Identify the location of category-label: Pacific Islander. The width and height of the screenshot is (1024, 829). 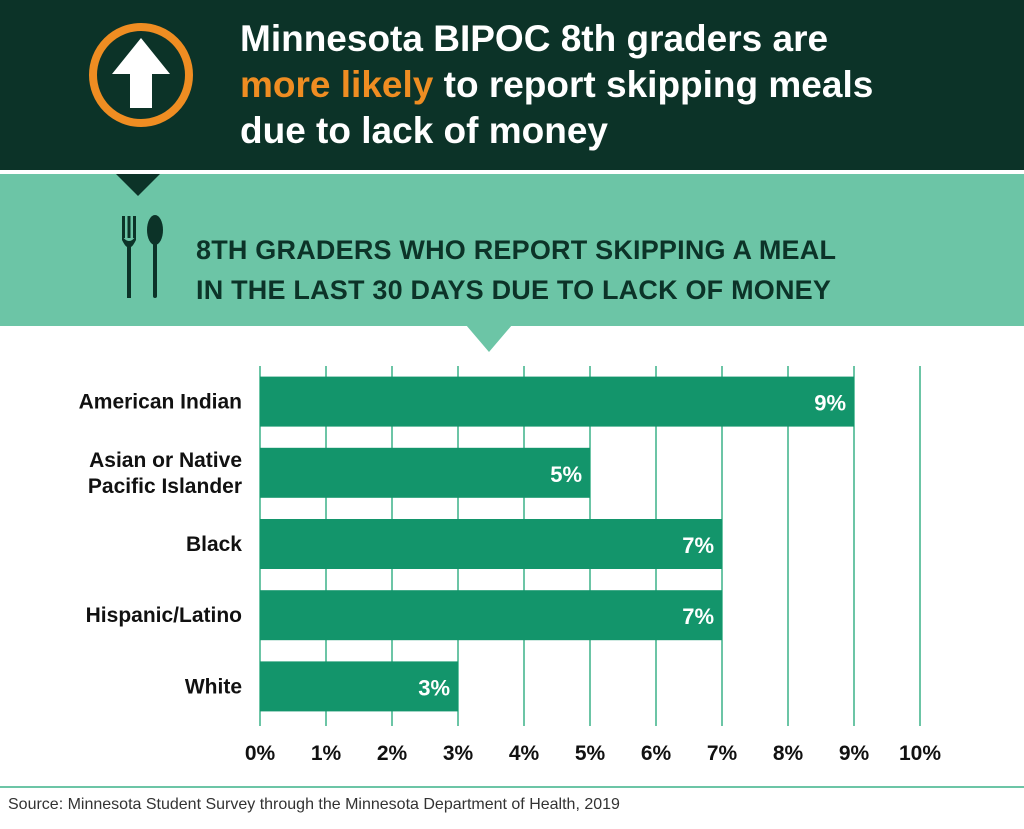
(165, 486).